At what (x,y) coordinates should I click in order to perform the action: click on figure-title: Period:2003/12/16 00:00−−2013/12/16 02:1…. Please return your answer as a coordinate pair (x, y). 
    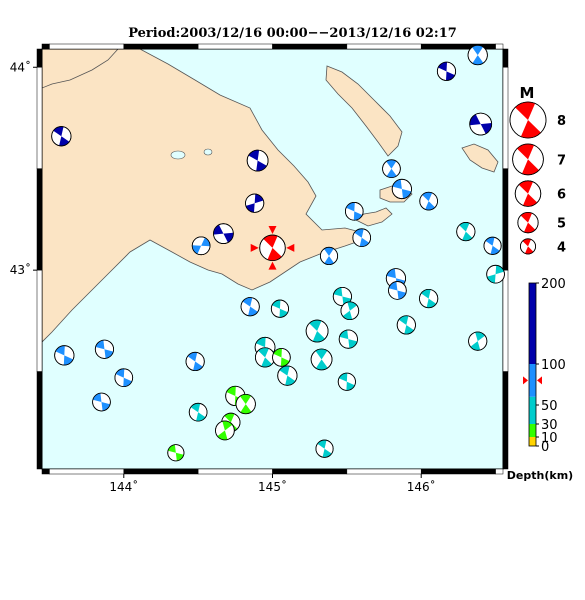
    Looking at the image, I should click on (292, 33).